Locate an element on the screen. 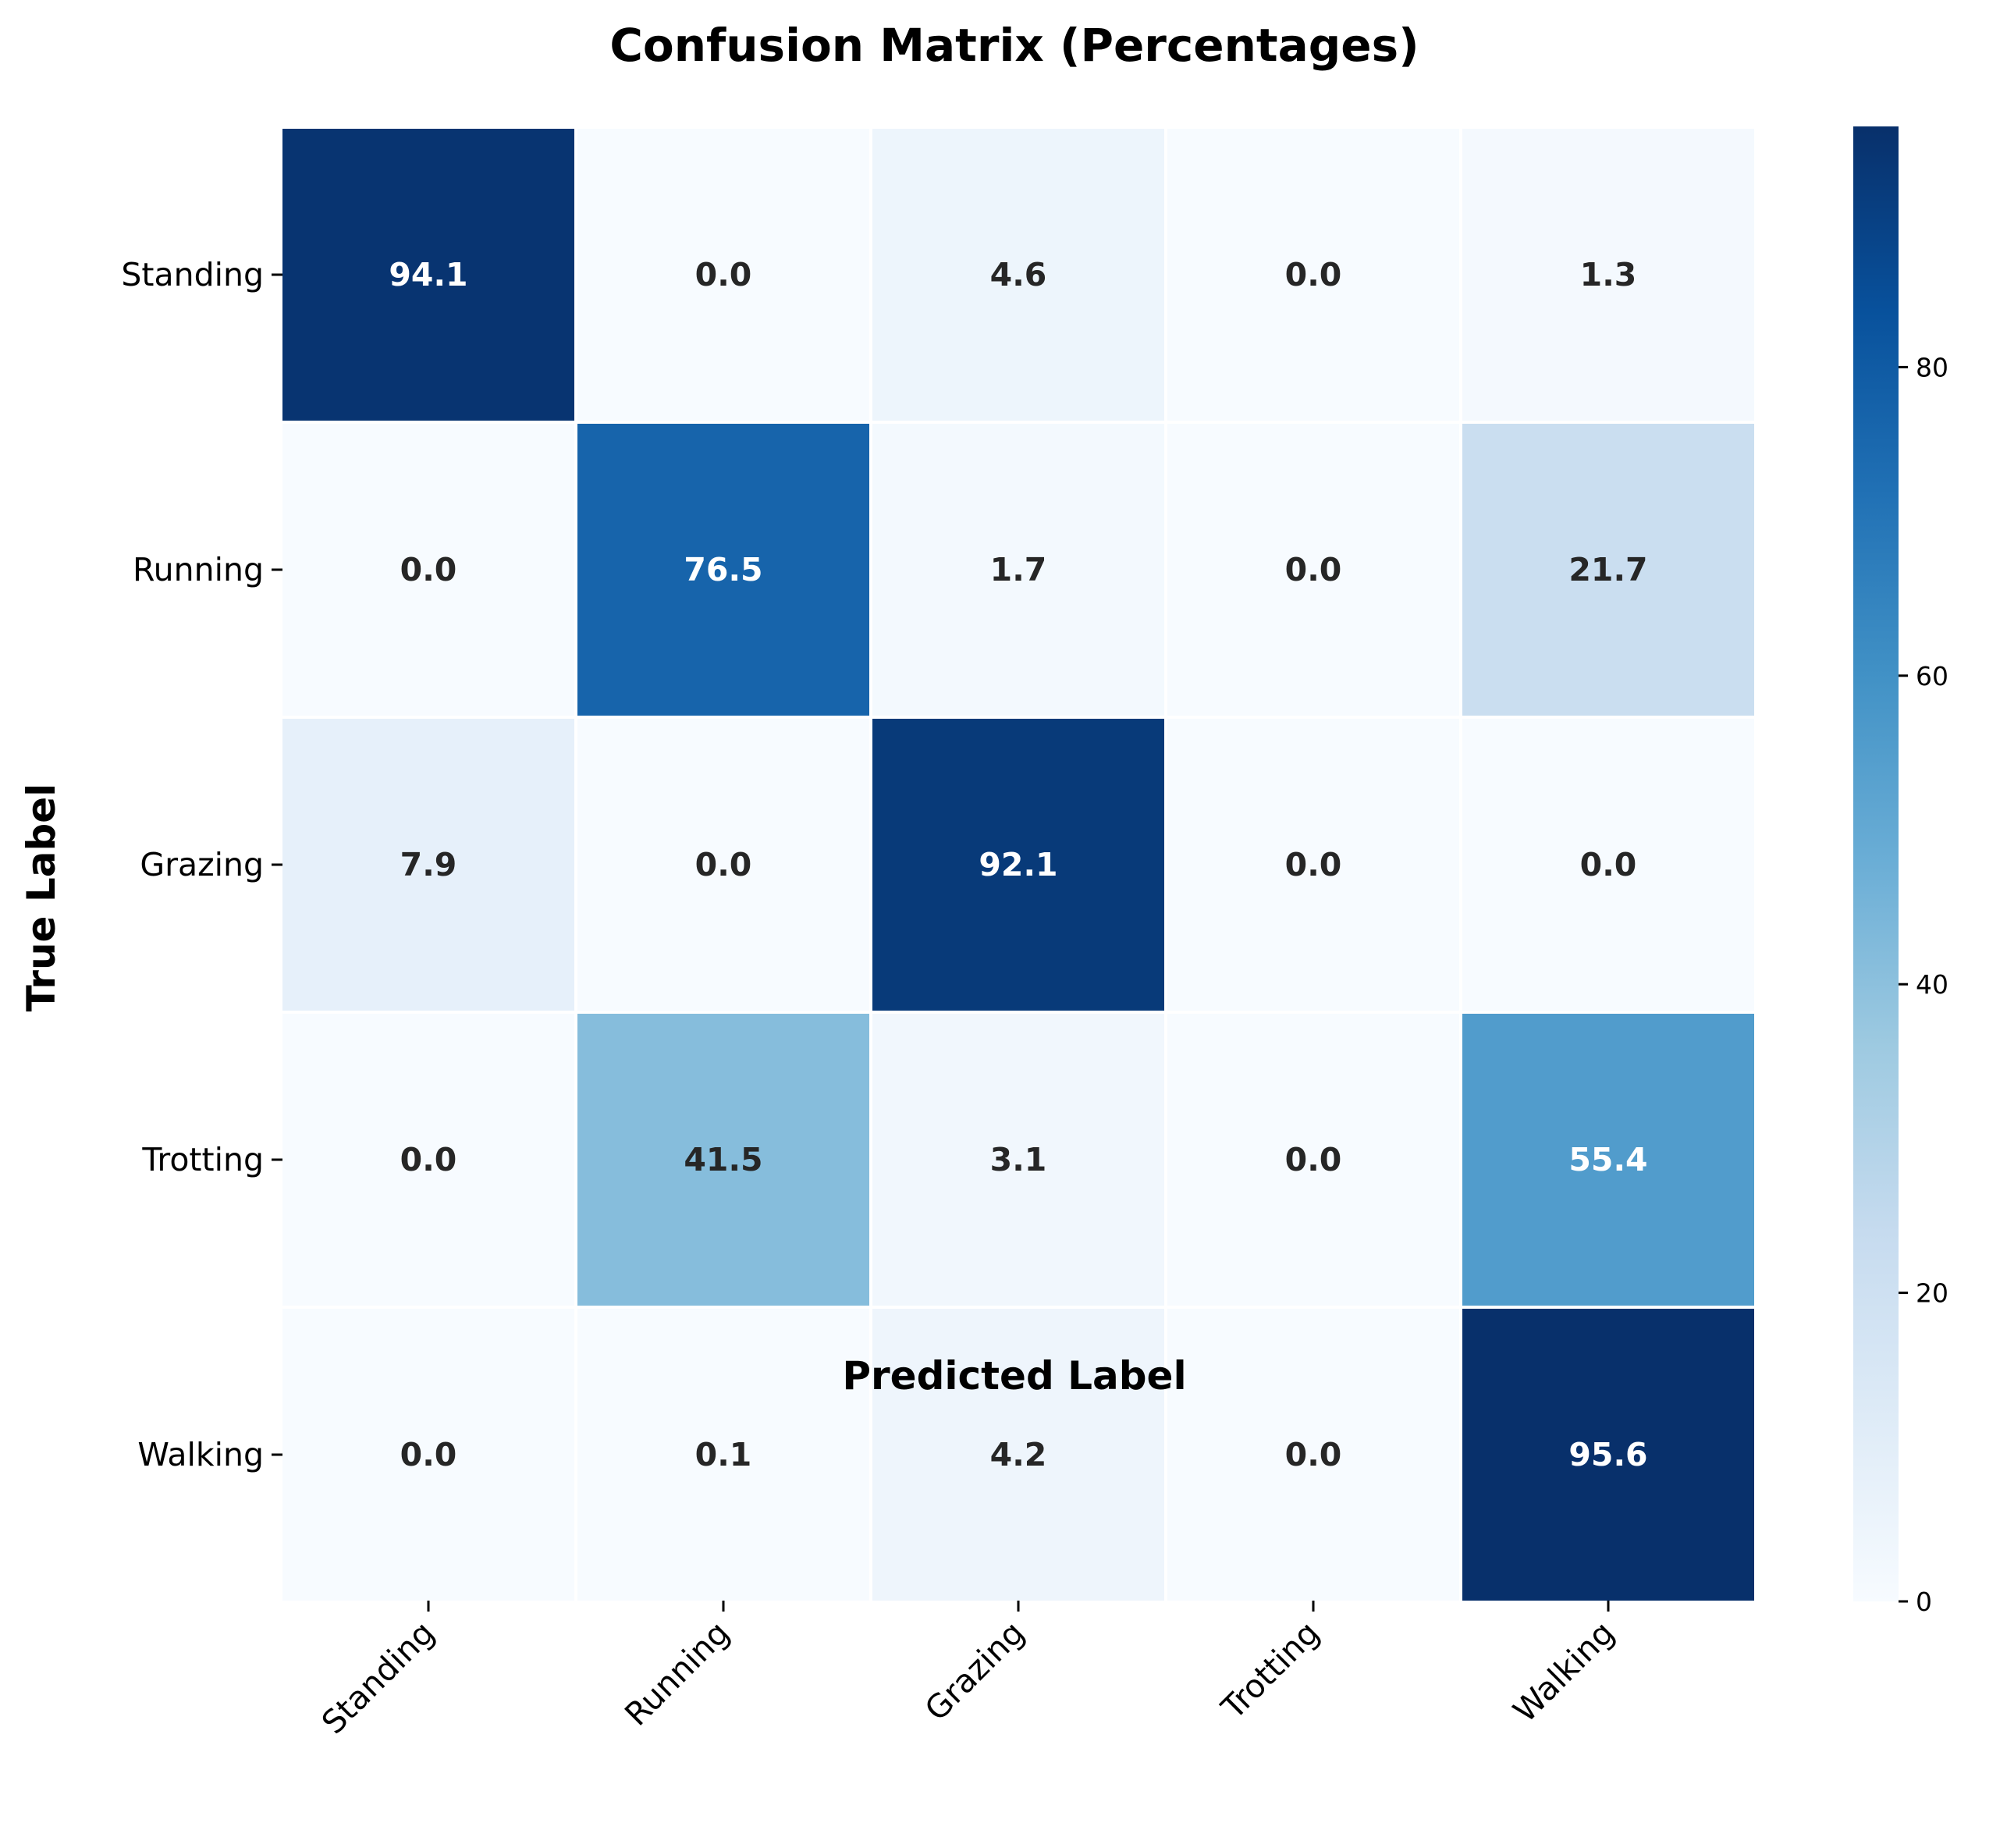 The image size is (2007, 1848). cell-label-r3-c0: 0.0 is located at coordinates (429, 1159).